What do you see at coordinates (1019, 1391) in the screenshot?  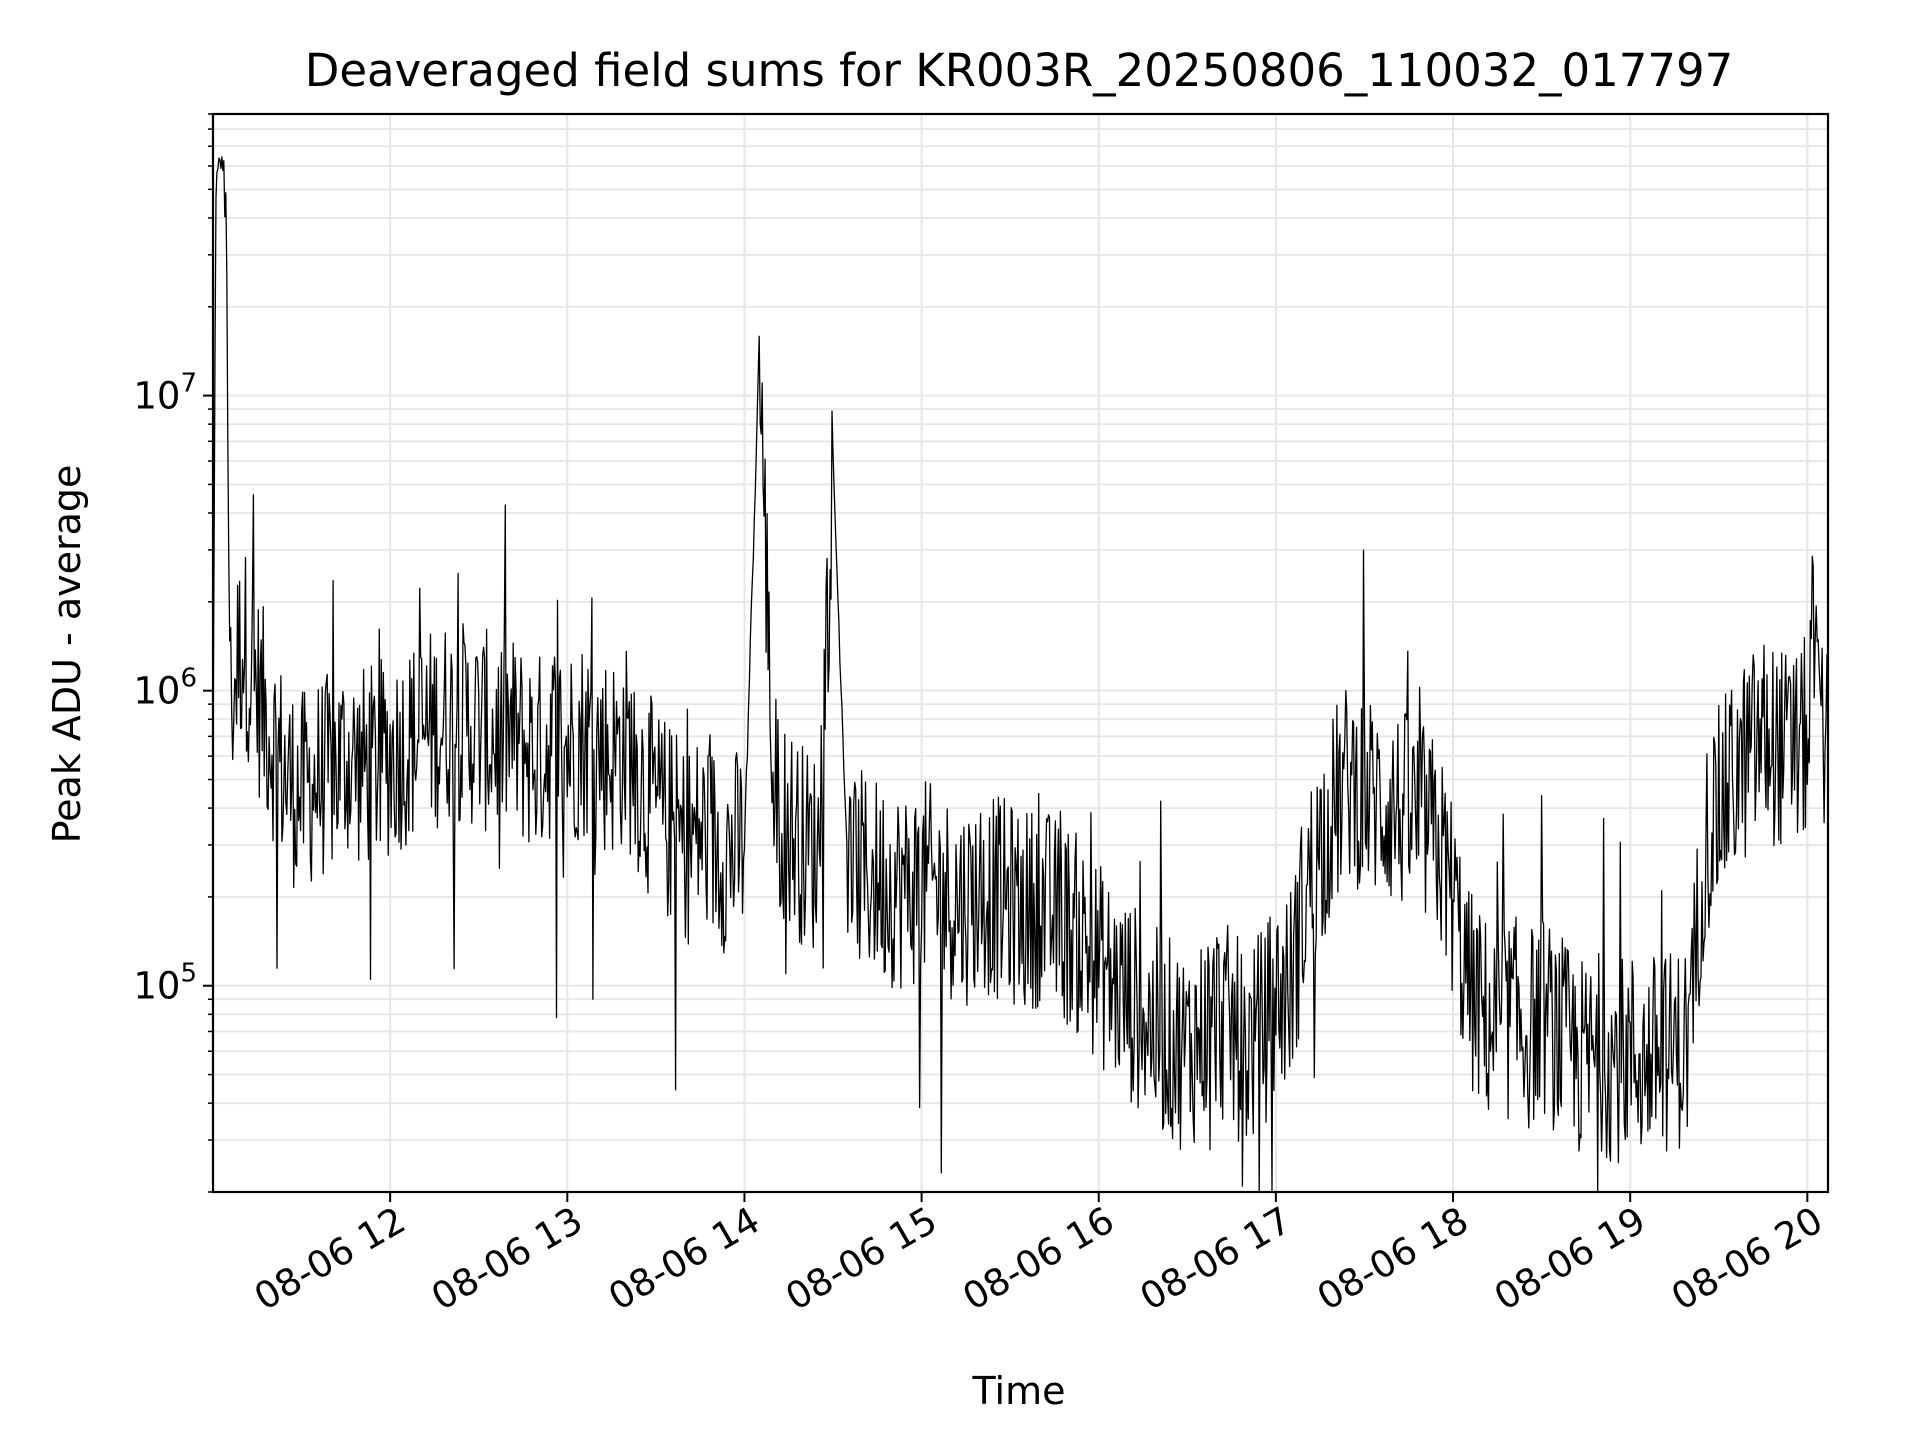 I see `x-axis-label: Time` at bounding box center [1019, 1391].